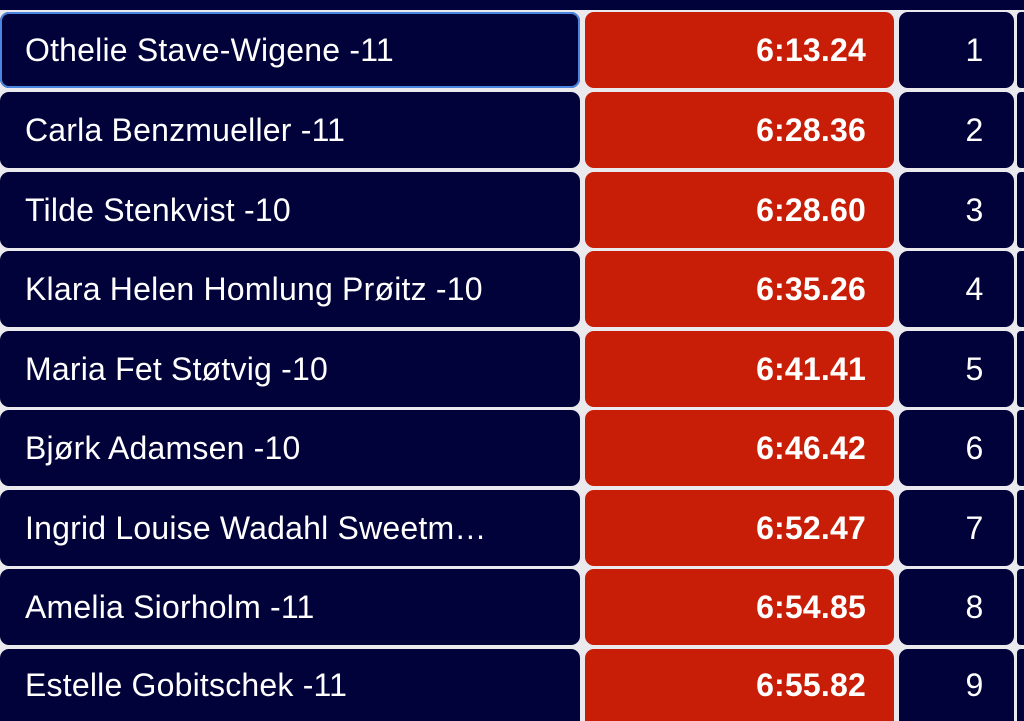 The image size is (1024, 721). I want to click on result-time: 6:13.24, so click(739, 50).